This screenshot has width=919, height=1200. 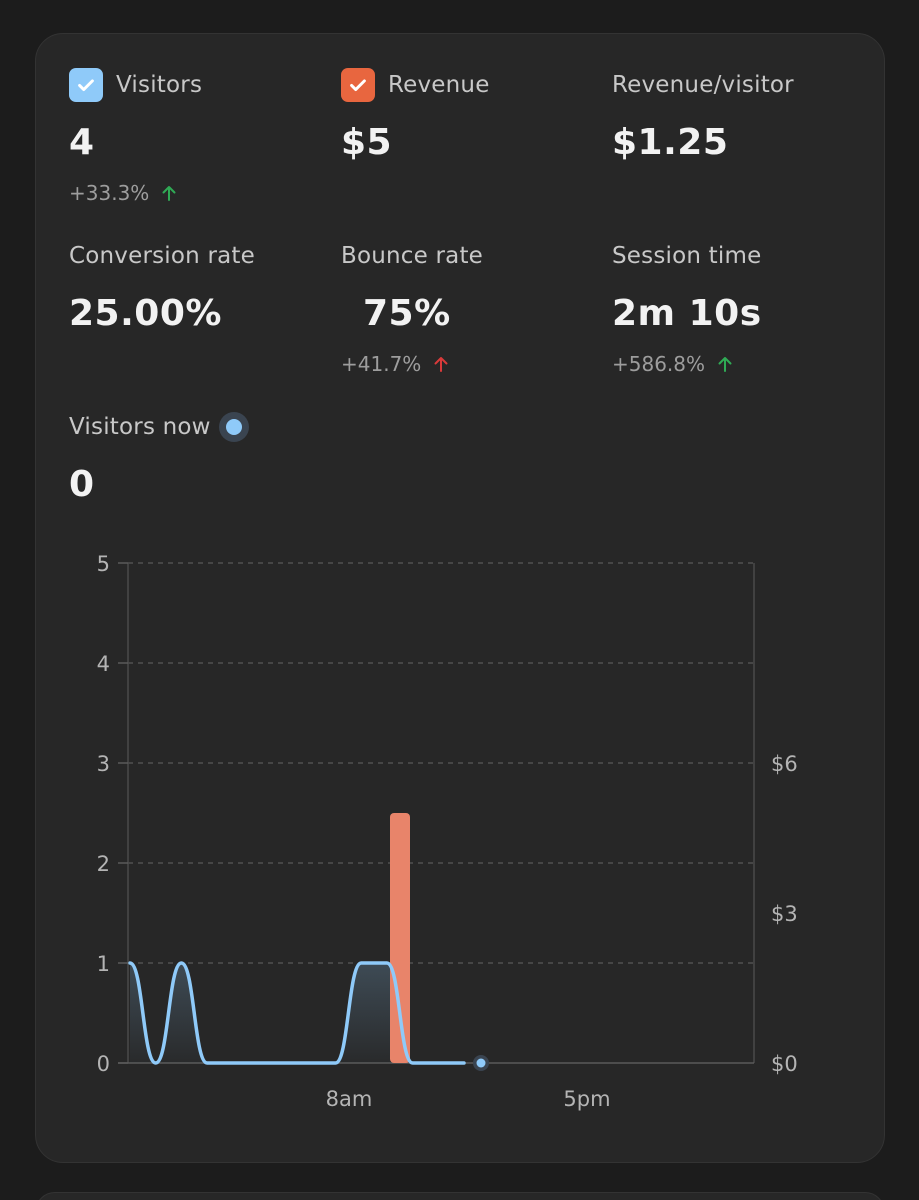 What do you see at coordinates (194, 136) in the screenshot?
I see `metric-visitors: Visitors 4 +33.3%` at bounding box center [194, 136].